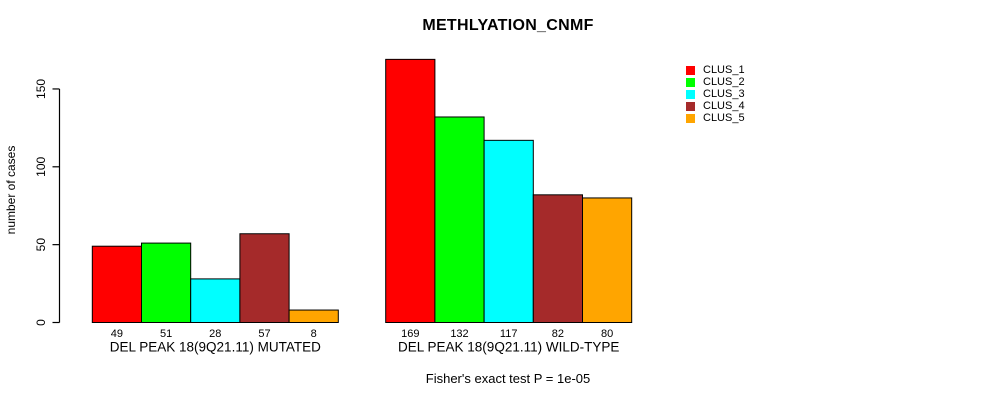  Describe the element at coordinates (41, 166) in the screenshot. I see `y-axis-tick-label: 100` at that location.